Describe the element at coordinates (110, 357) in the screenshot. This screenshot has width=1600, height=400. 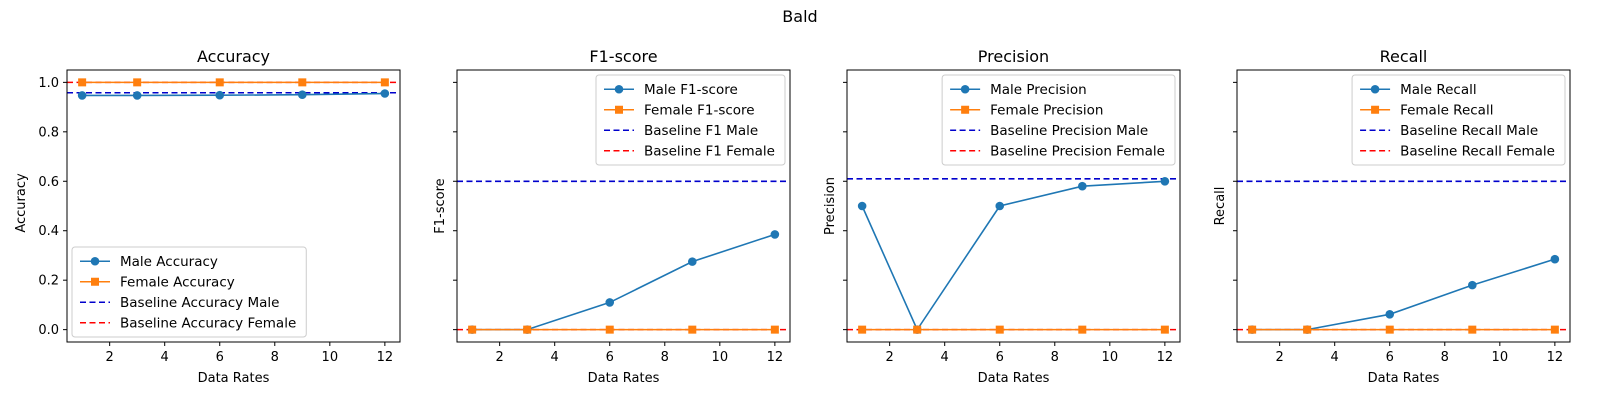
I see `accuracy-xtick-label: 2` at that location.